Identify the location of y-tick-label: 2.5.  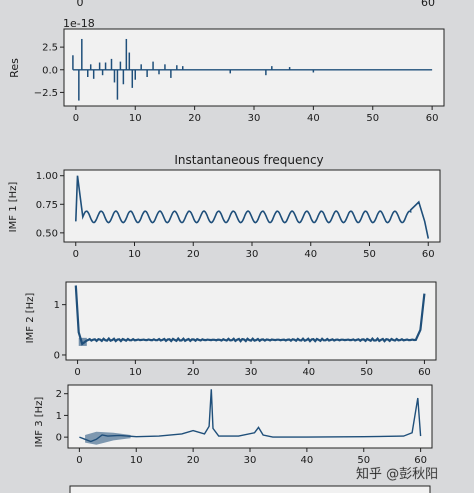
(50, 48).